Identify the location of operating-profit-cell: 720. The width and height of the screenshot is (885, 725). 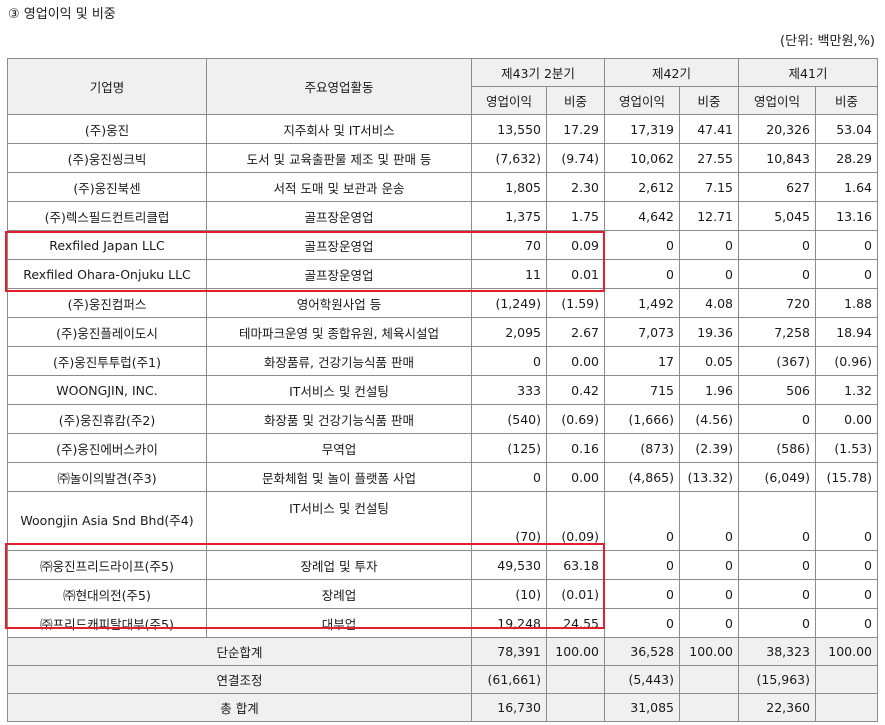
(777, 303).